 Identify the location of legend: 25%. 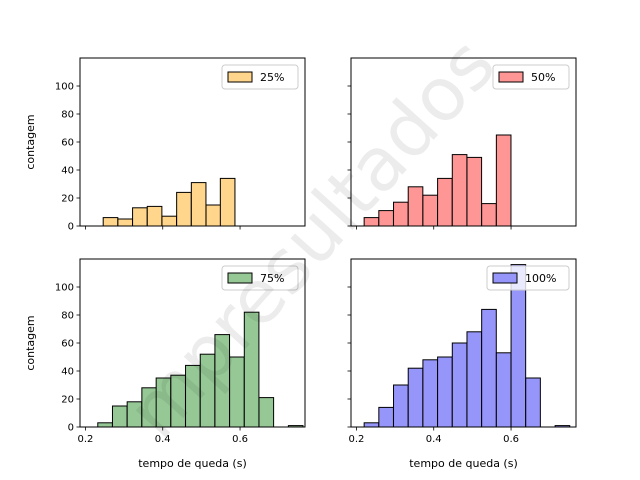
(260, 77).